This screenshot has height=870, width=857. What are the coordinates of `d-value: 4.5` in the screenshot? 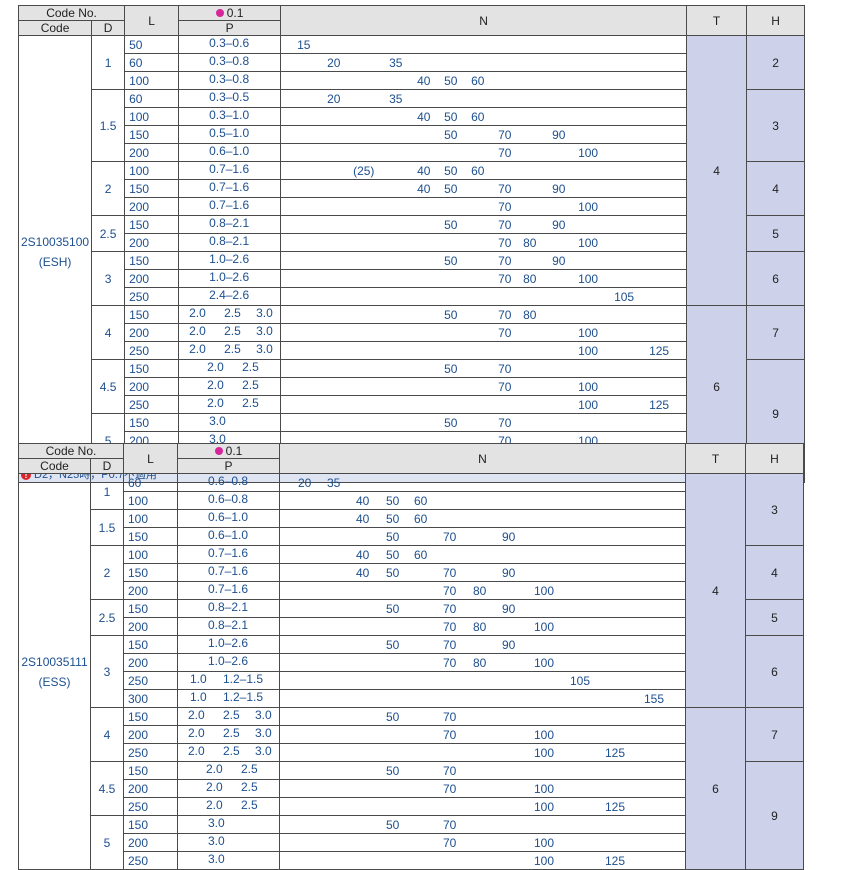 It's located at (107, 788).